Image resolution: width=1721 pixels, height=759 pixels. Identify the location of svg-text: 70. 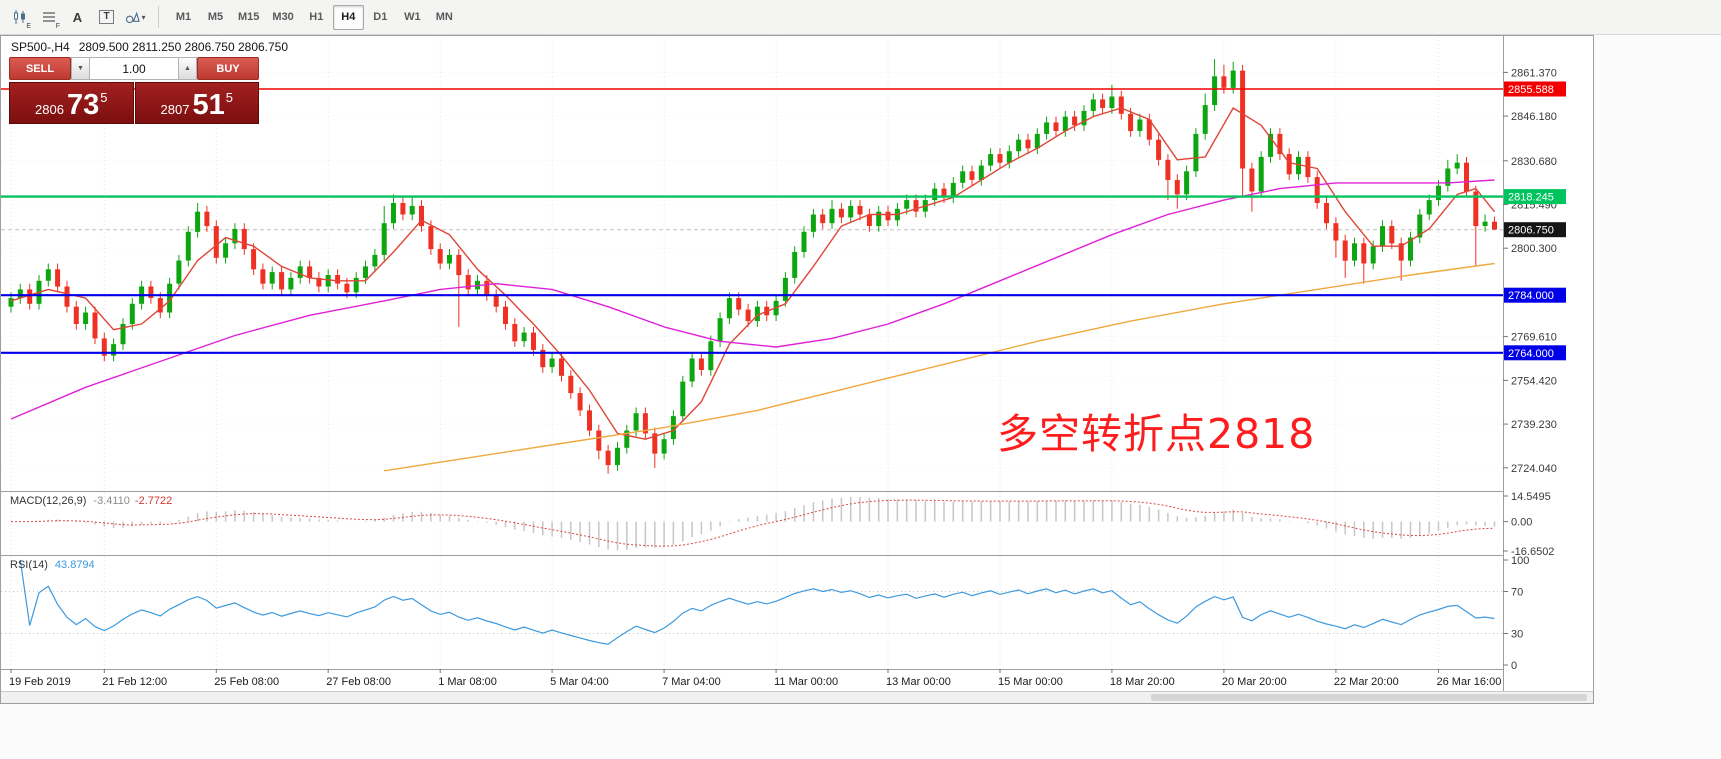
(1517, 593).